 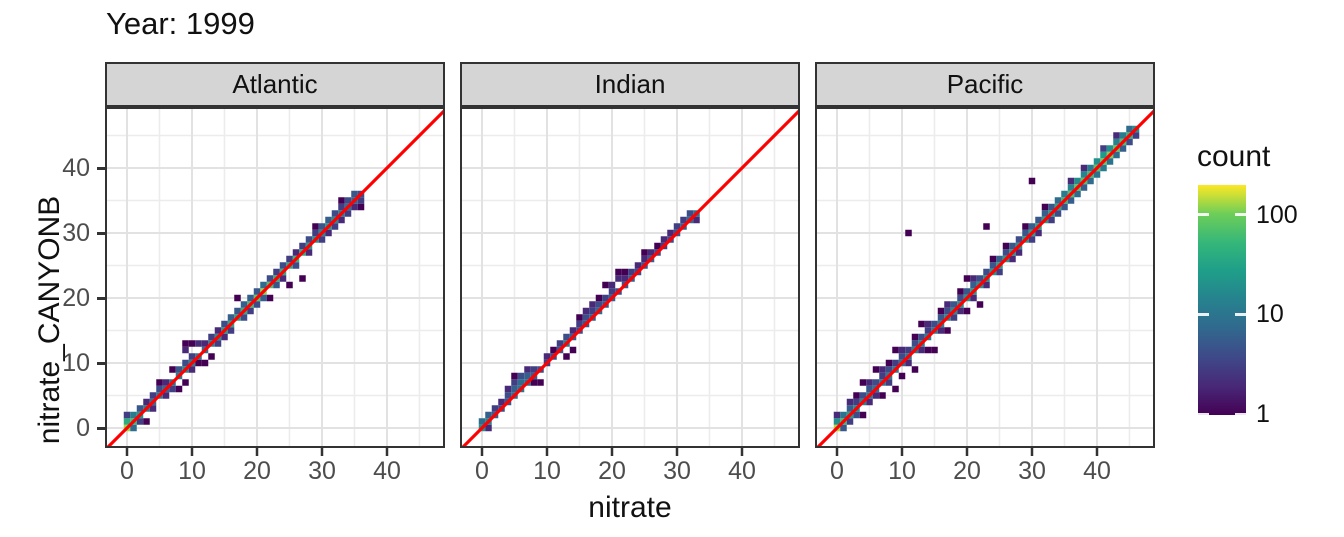 What do you see at coordinates (1263, 414) in the screenshot?
I see `colorbar-tick-label: 1` at bounding box center [1263, 414].